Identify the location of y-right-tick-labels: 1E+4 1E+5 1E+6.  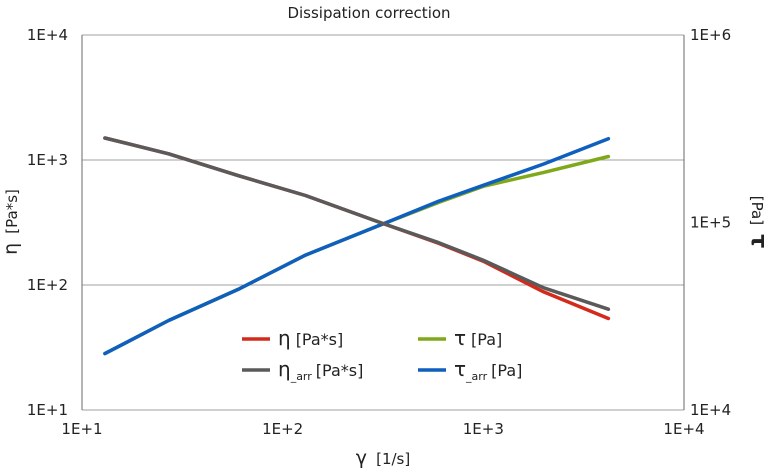
(710, 222).